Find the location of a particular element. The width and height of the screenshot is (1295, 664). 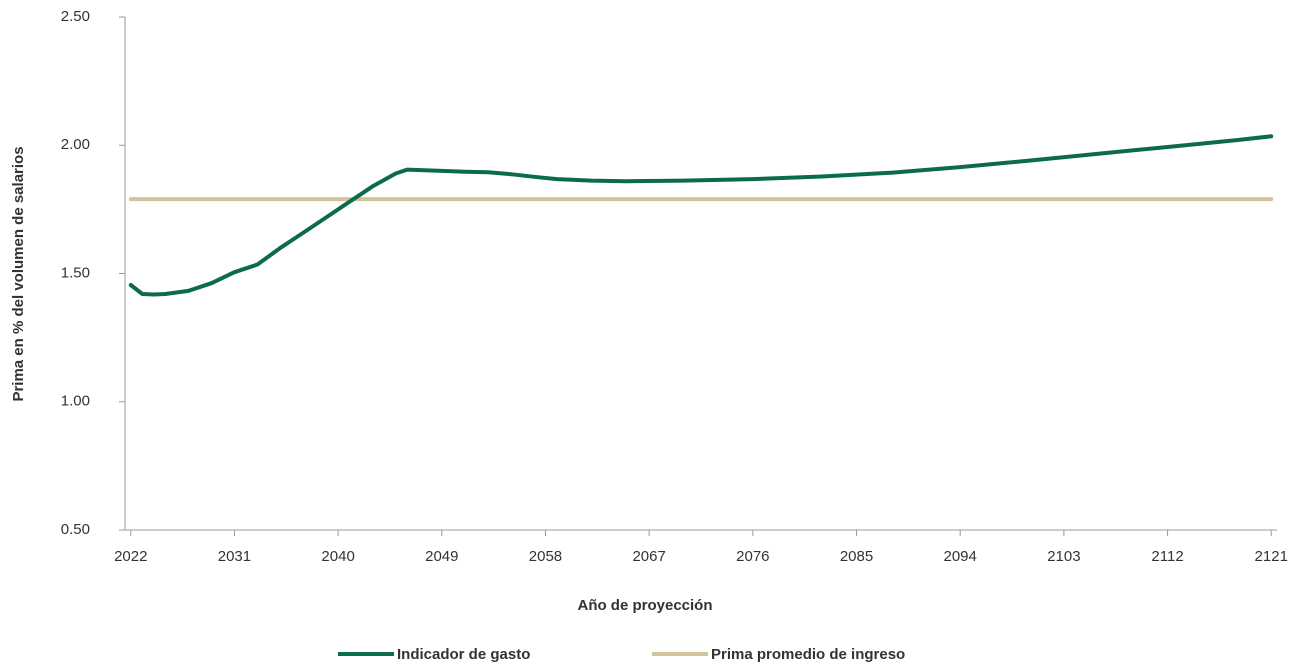

x-tick-label: 2022 is located at coordinates (130, 556).